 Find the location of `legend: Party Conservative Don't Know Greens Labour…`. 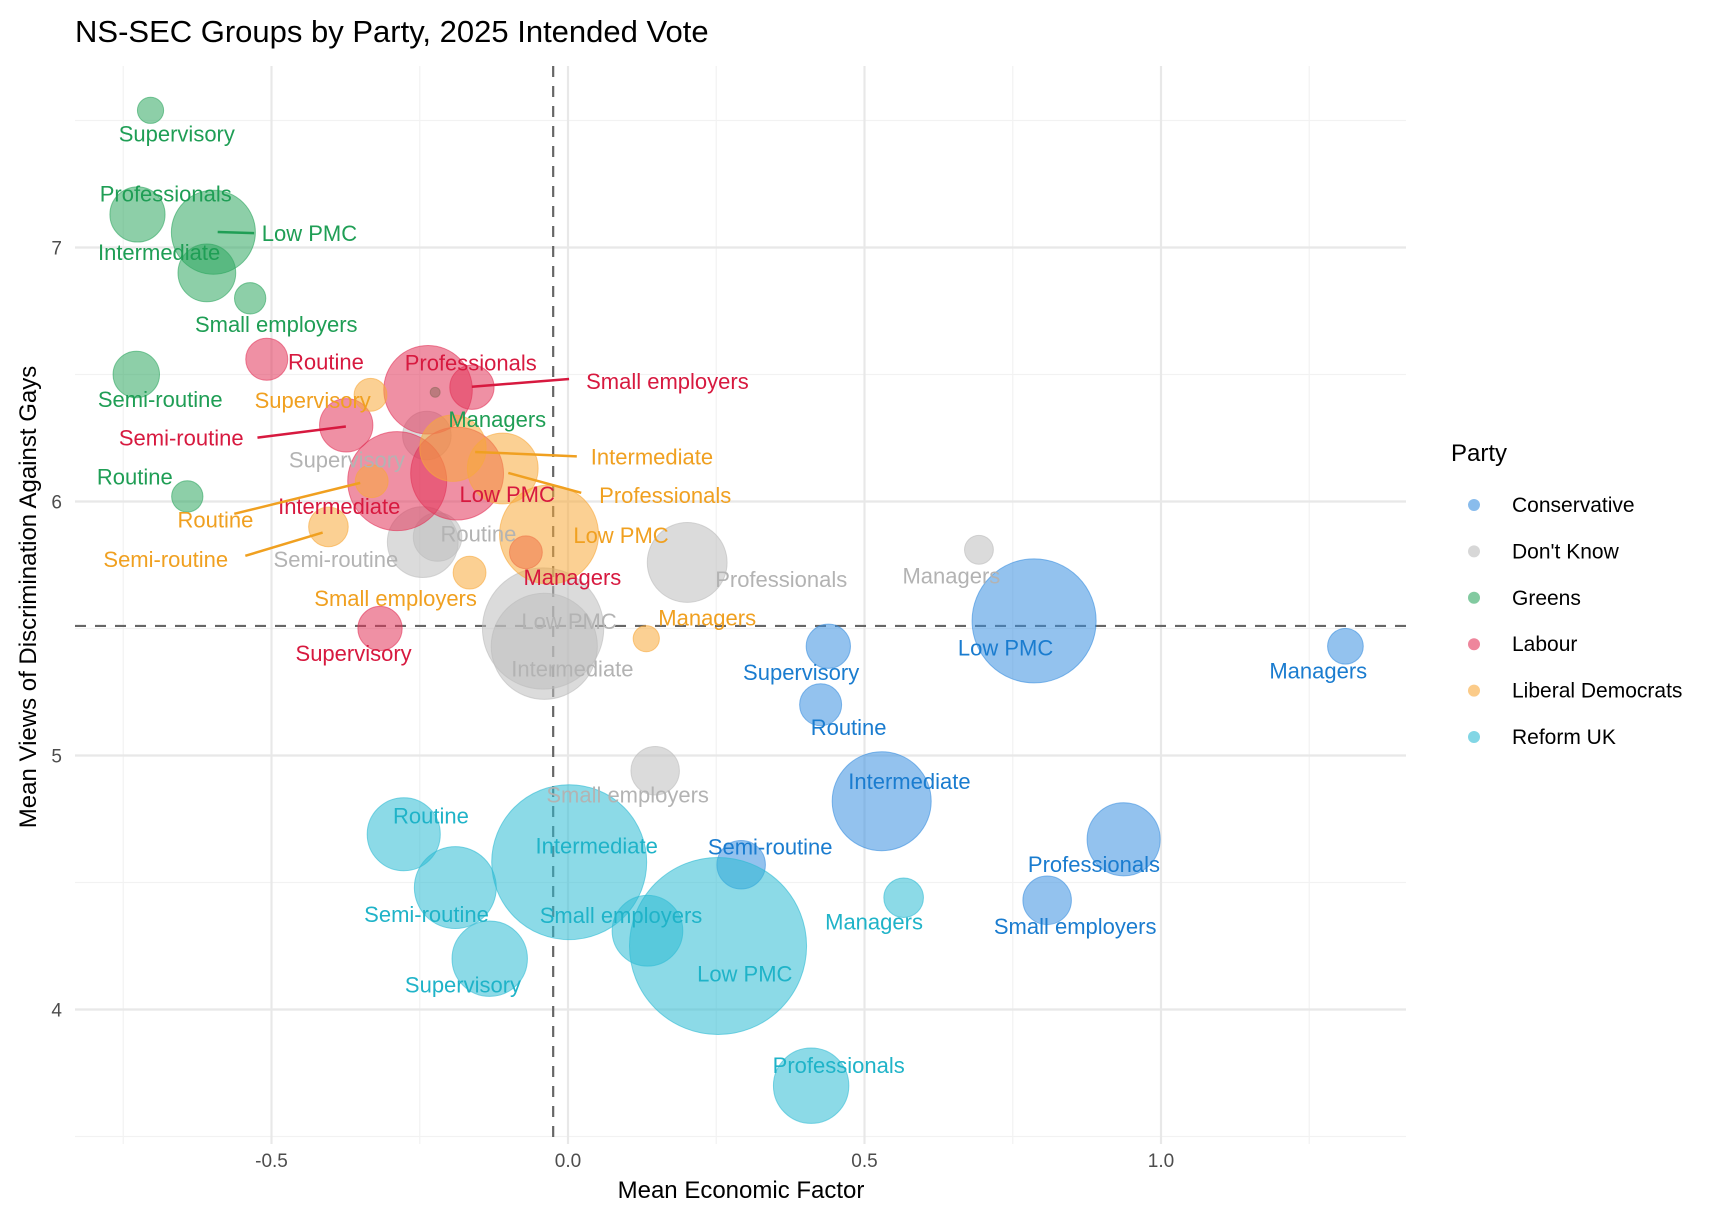

legend: Party Conservative Don't Know Greens Labour… is located at coordinates (1566, 594).